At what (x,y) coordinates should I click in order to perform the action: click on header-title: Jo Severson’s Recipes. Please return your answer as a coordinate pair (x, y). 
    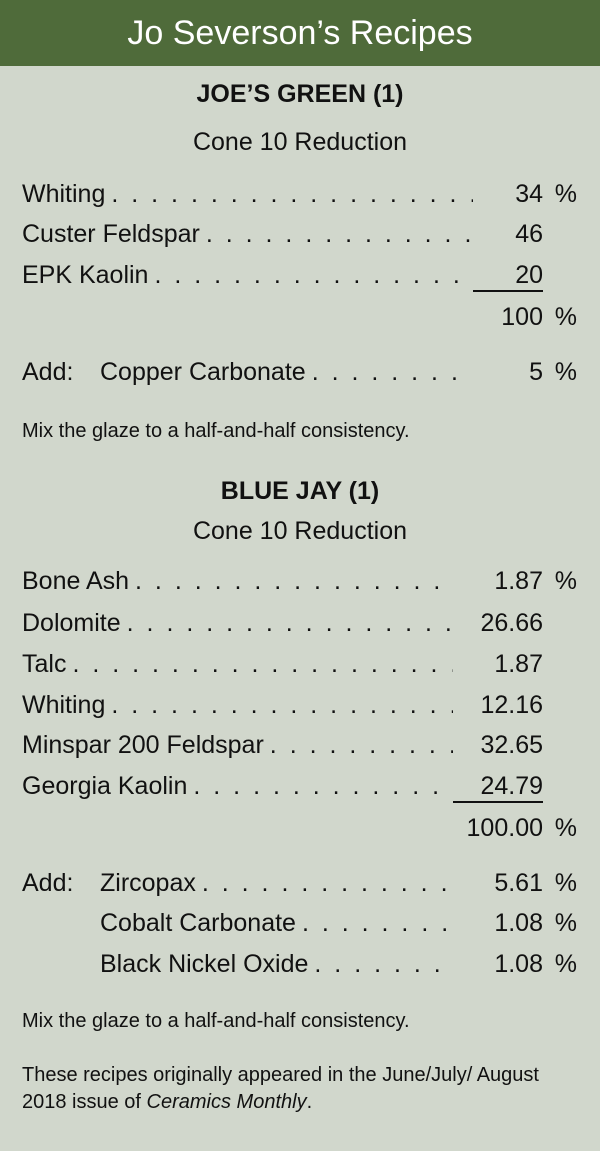
    Looking at the image, I should click on (300, 33).